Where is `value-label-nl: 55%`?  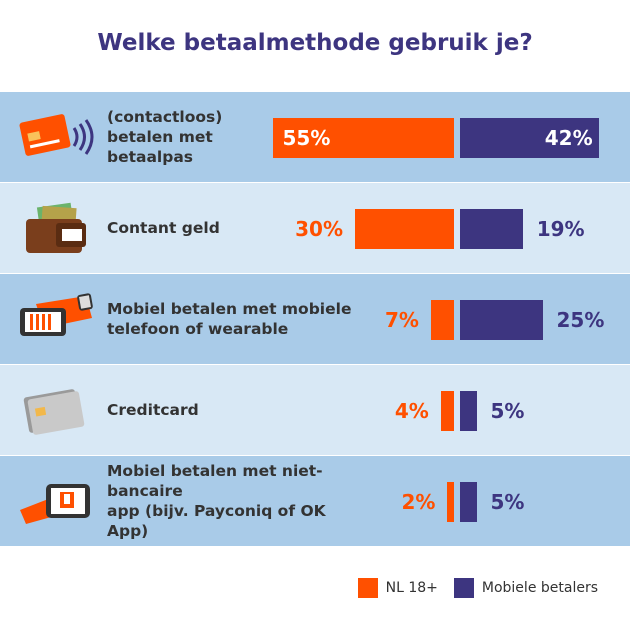
value-label-nl: 55% is located at coordinates (306, 138).